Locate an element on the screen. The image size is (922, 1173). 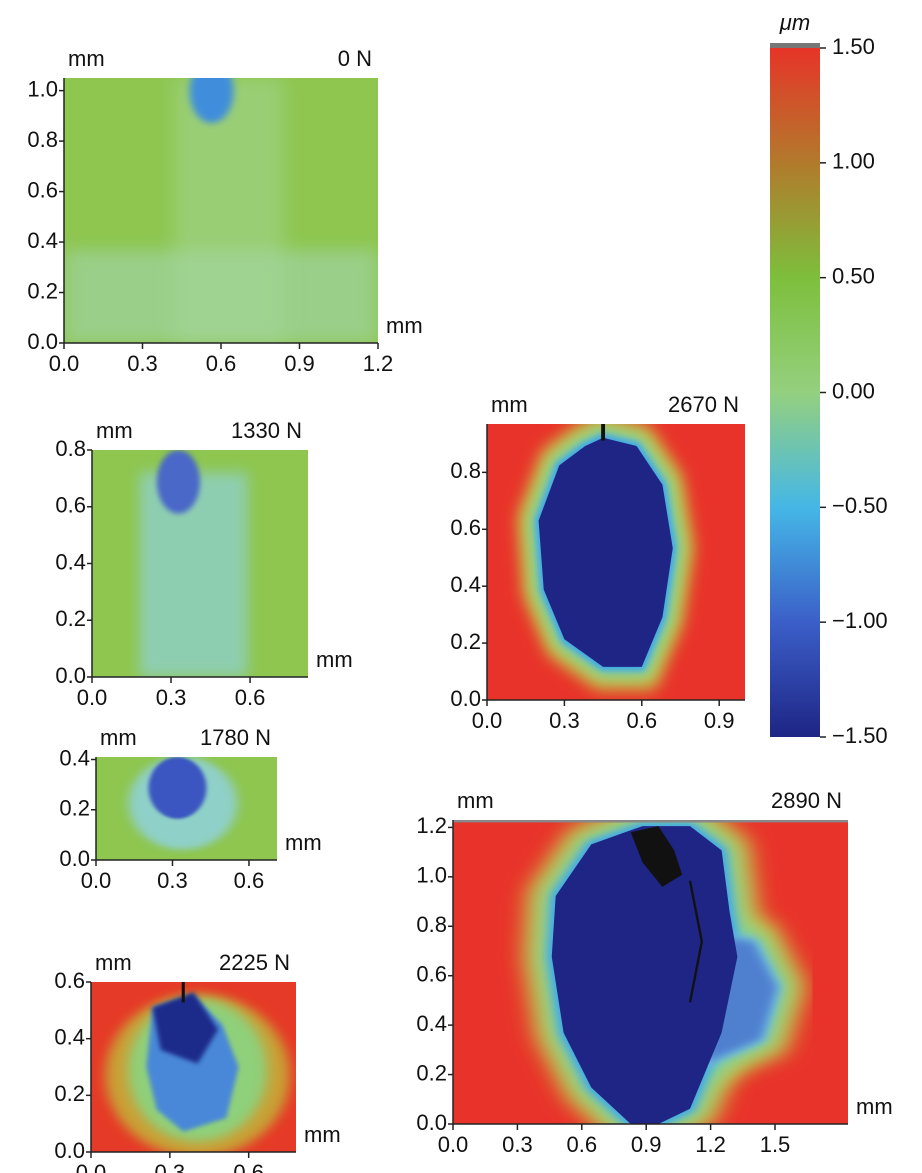
panel-title: 2670 N is located at coordinates (703, 404).